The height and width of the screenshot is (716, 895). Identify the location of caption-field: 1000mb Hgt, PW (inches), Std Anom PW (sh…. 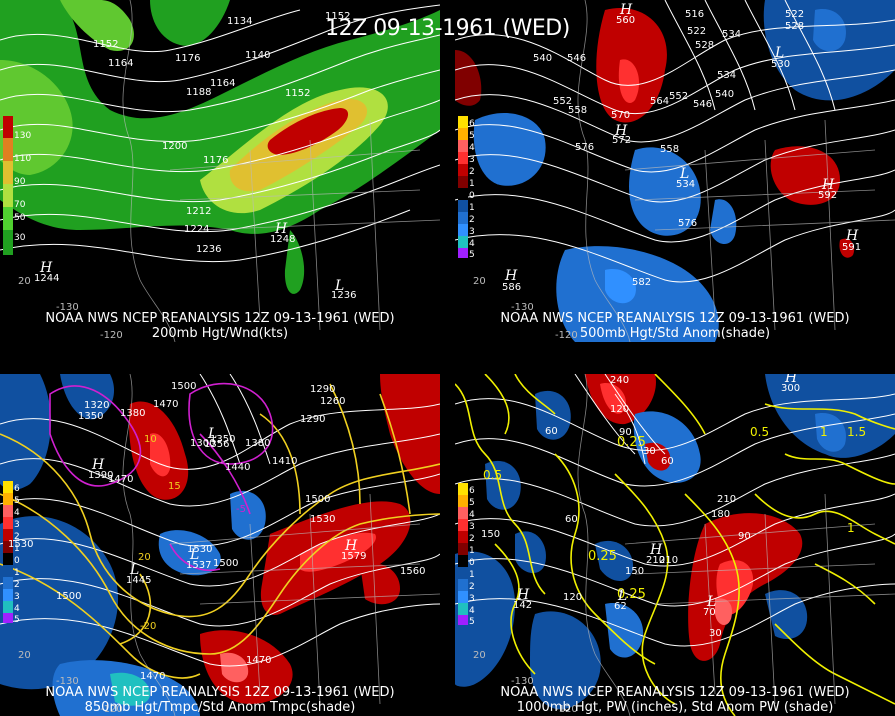
(675, 707).